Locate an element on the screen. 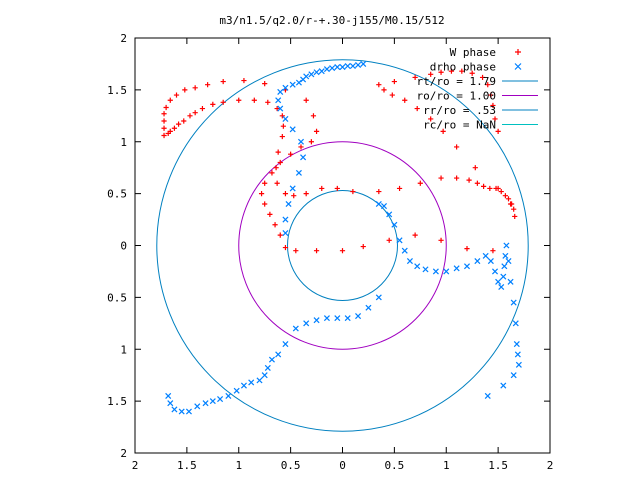 The height and width of the screenshot is (480, 640). legend-label: W phase is located at coordinates (473, 52).